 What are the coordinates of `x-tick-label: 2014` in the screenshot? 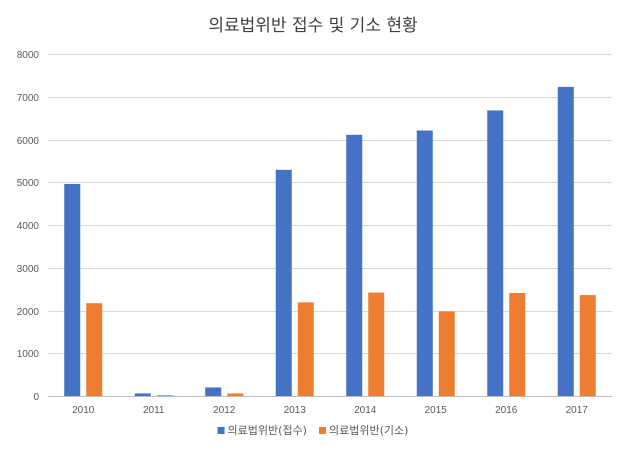 It's located at (365, 410).